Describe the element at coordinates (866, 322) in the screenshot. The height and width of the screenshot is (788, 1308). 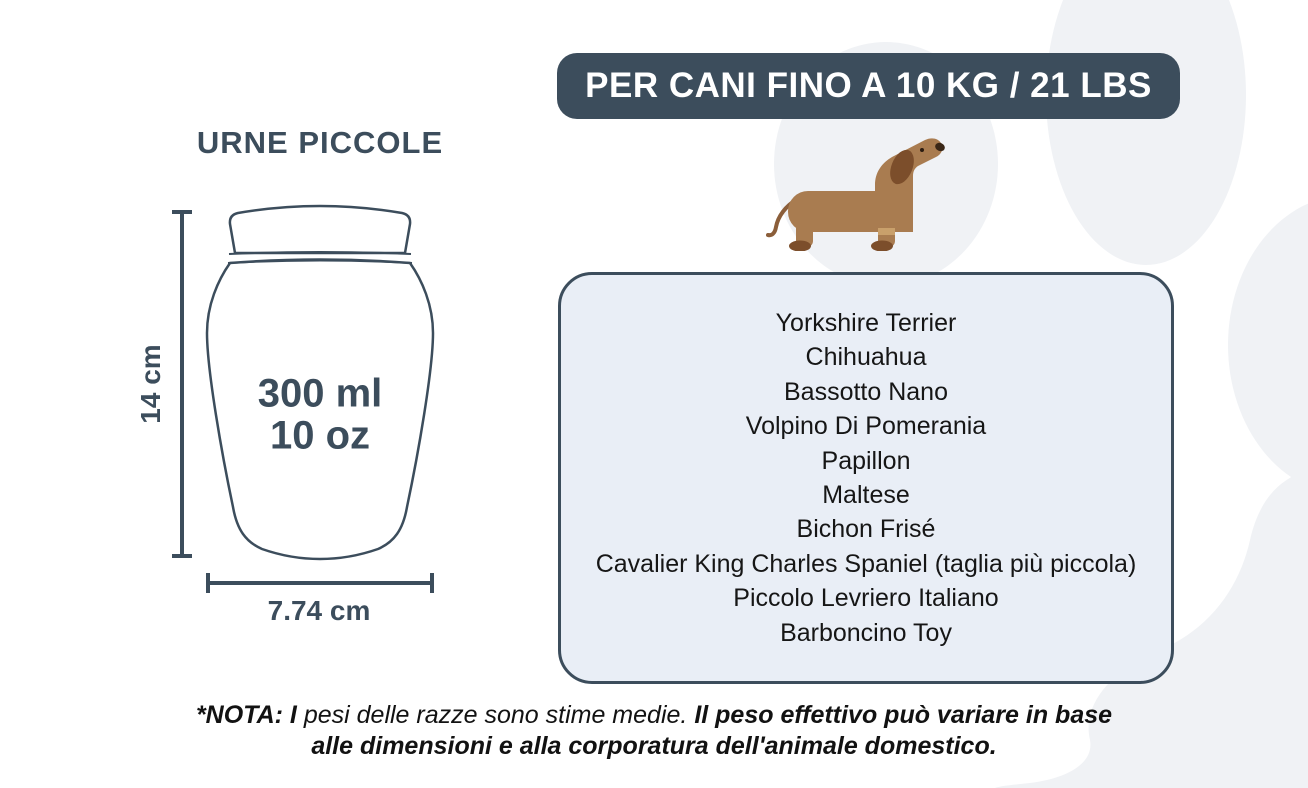
I see `breed-item: Yorkshire Terrier` at that location.